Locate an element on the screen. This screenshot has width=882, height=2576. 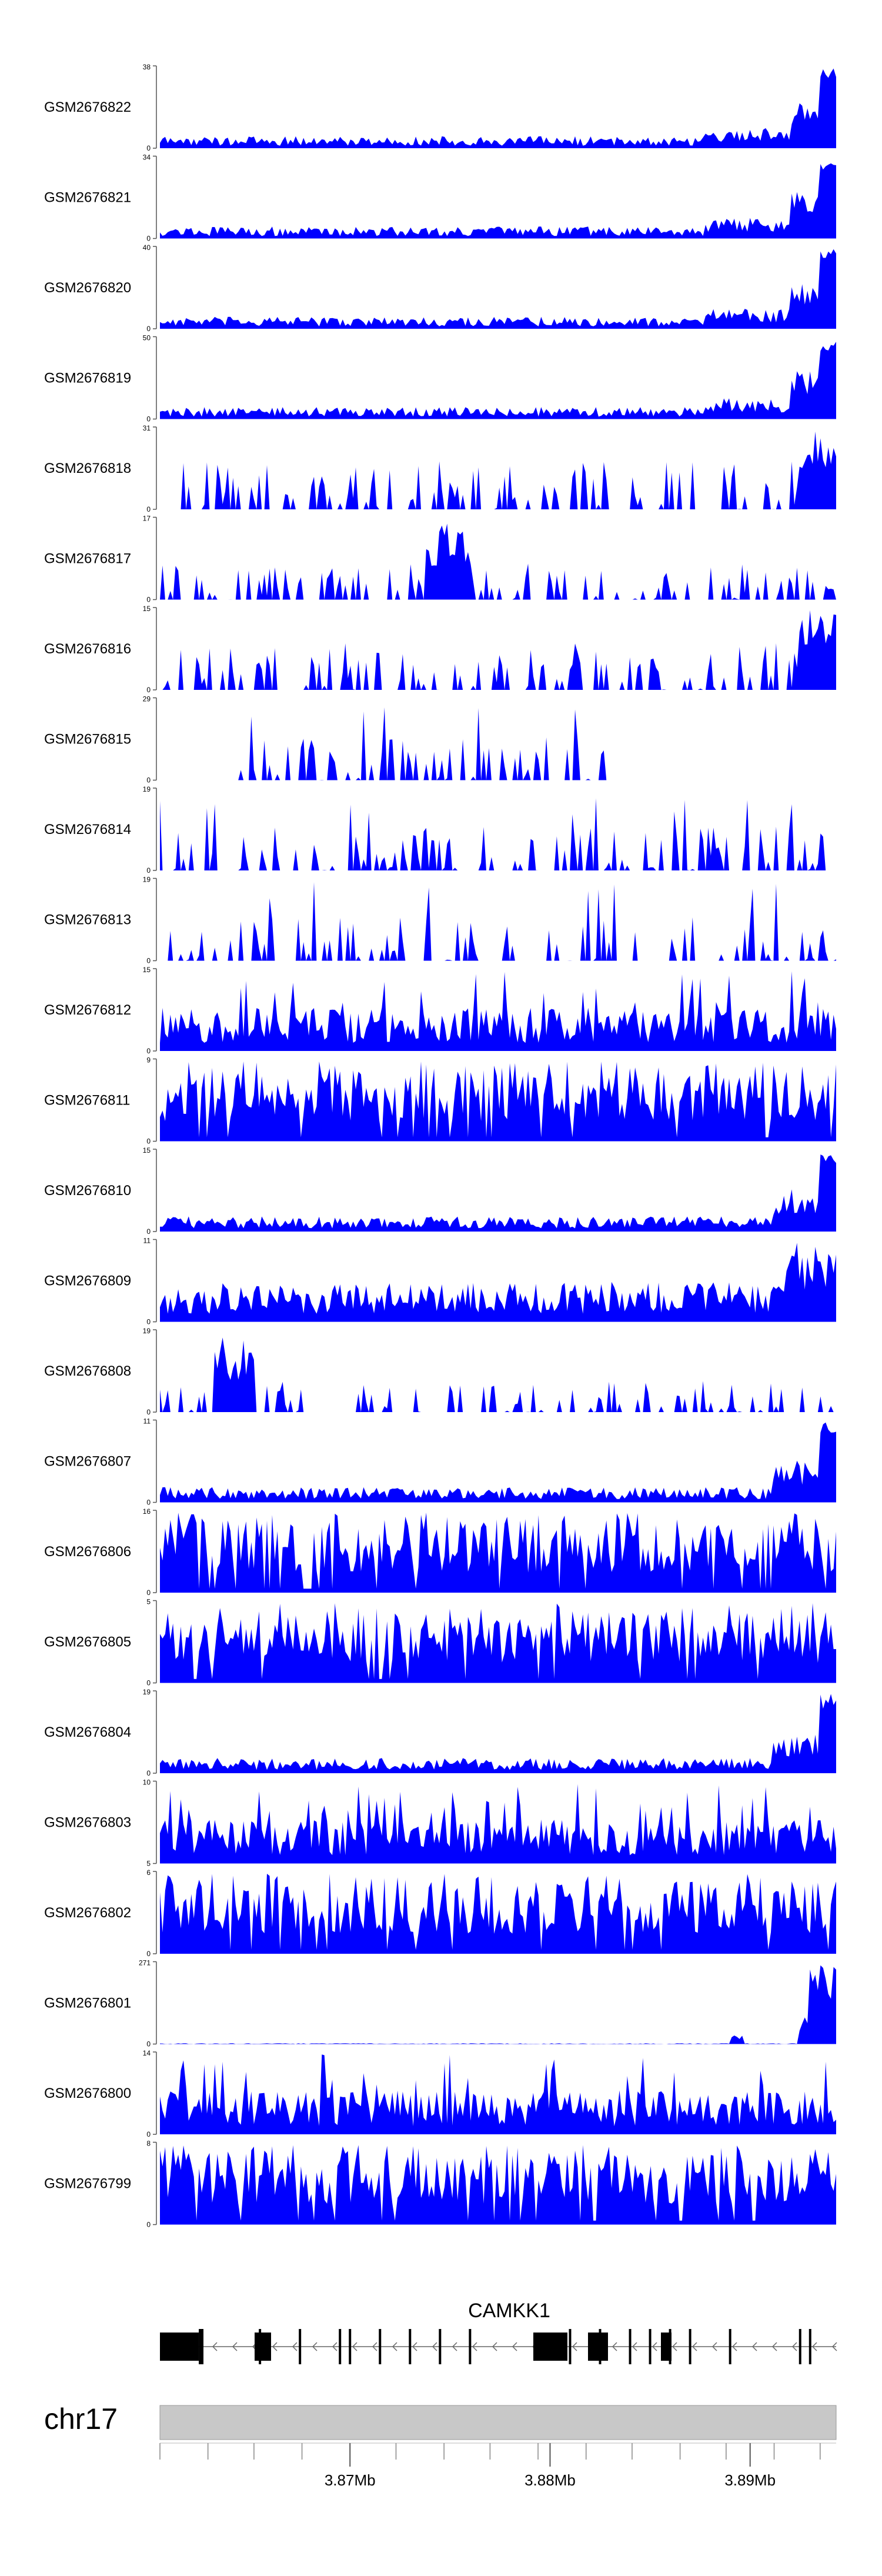
track-name-label: GSM2676820 is located at coordinates (87, 288).